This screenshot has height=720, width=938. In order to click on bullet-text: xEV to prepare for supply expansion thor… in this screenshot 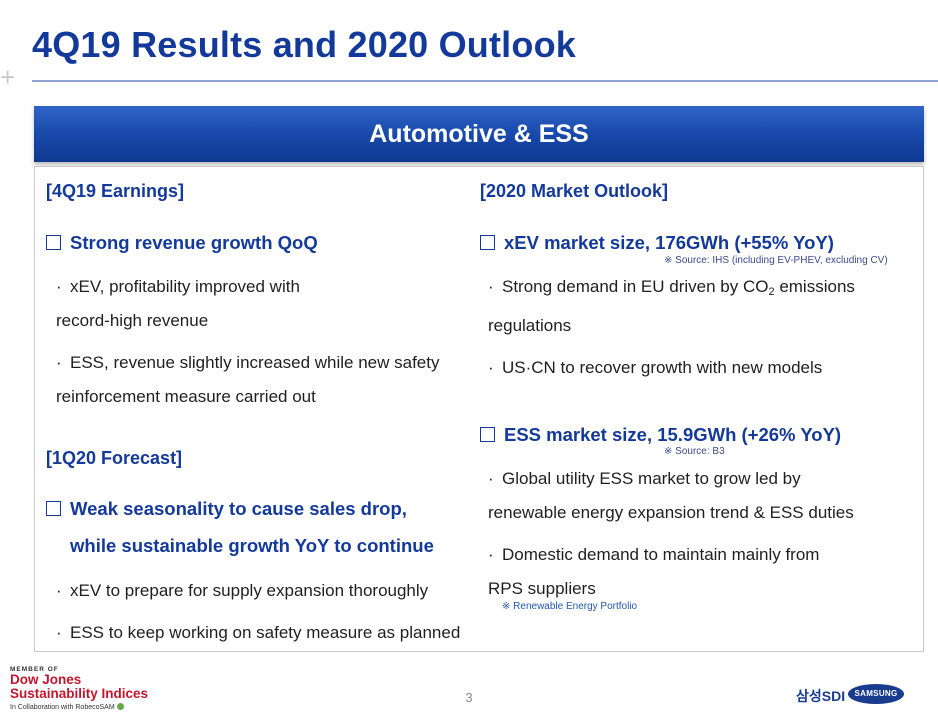, I will do `click(249, 590)`.